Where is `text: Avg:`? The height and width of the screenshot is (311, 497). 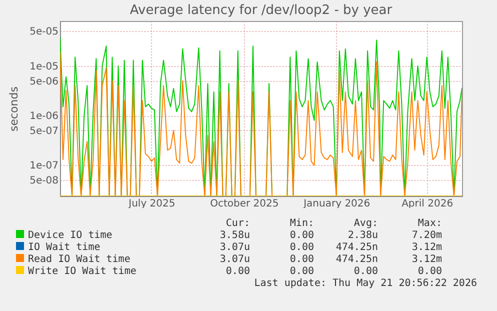
text: Avg: is located at coordinates (365, 224).